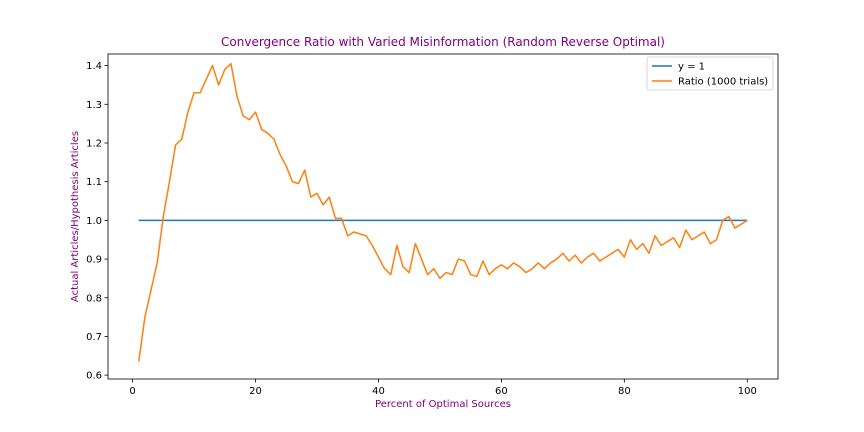 This screenshot has width=864, height=432. What do you see at coordinates (94, 221) in the screenshot?
I see `y-tick-label: 1.0` at bounding box center [94, 221].